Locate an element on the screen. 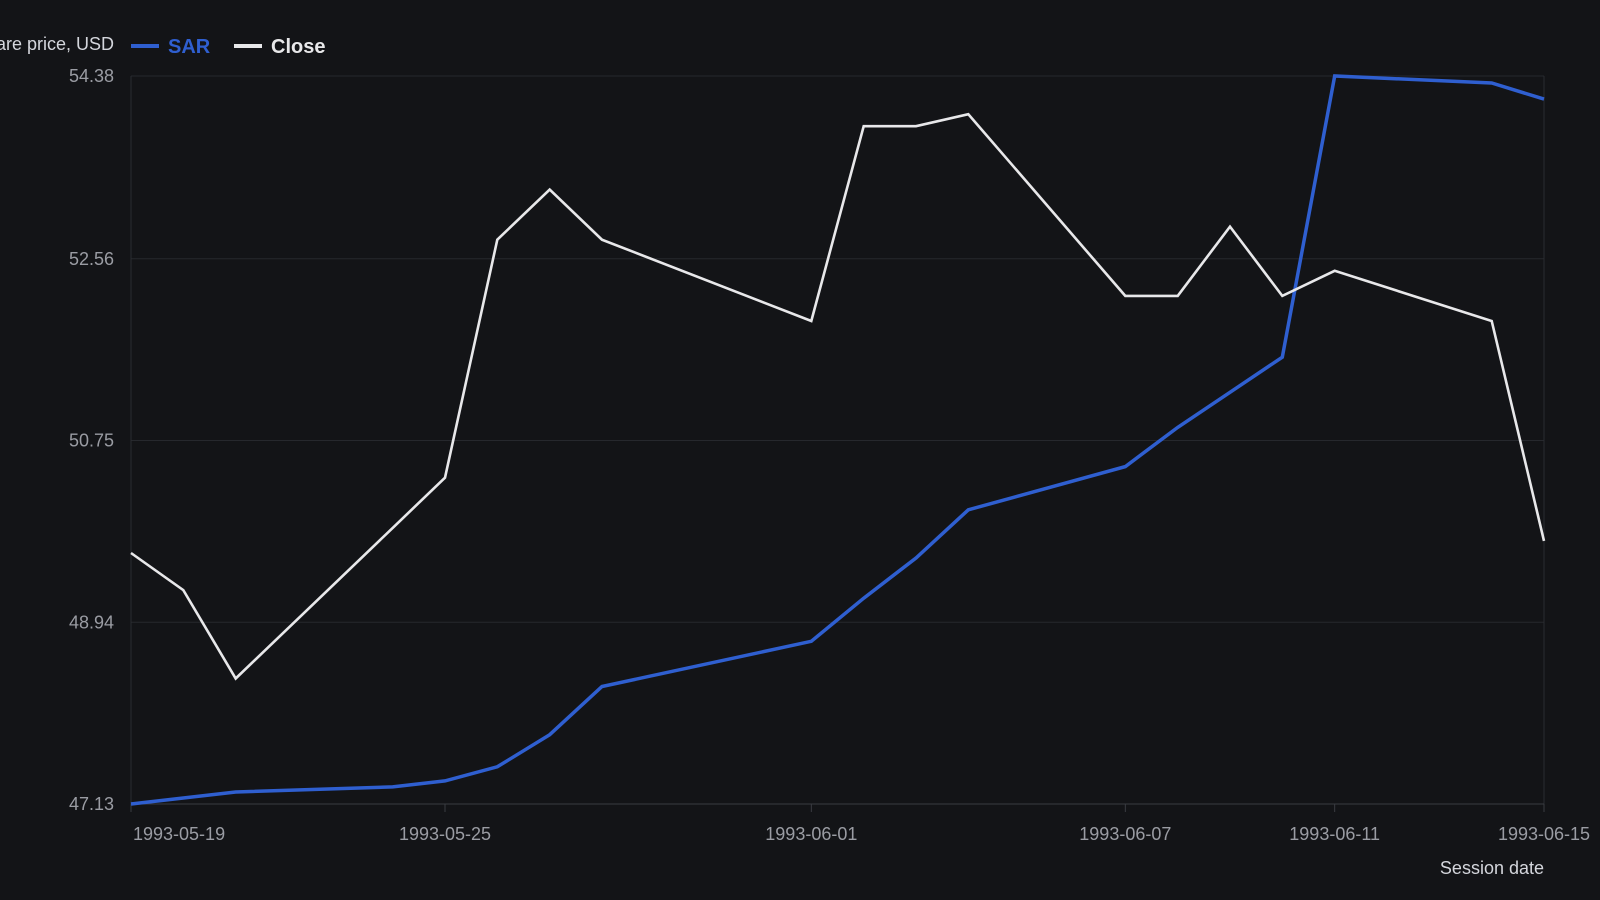  x-tick-label: 1993-06-11 is located at coordinates (1334, 834).